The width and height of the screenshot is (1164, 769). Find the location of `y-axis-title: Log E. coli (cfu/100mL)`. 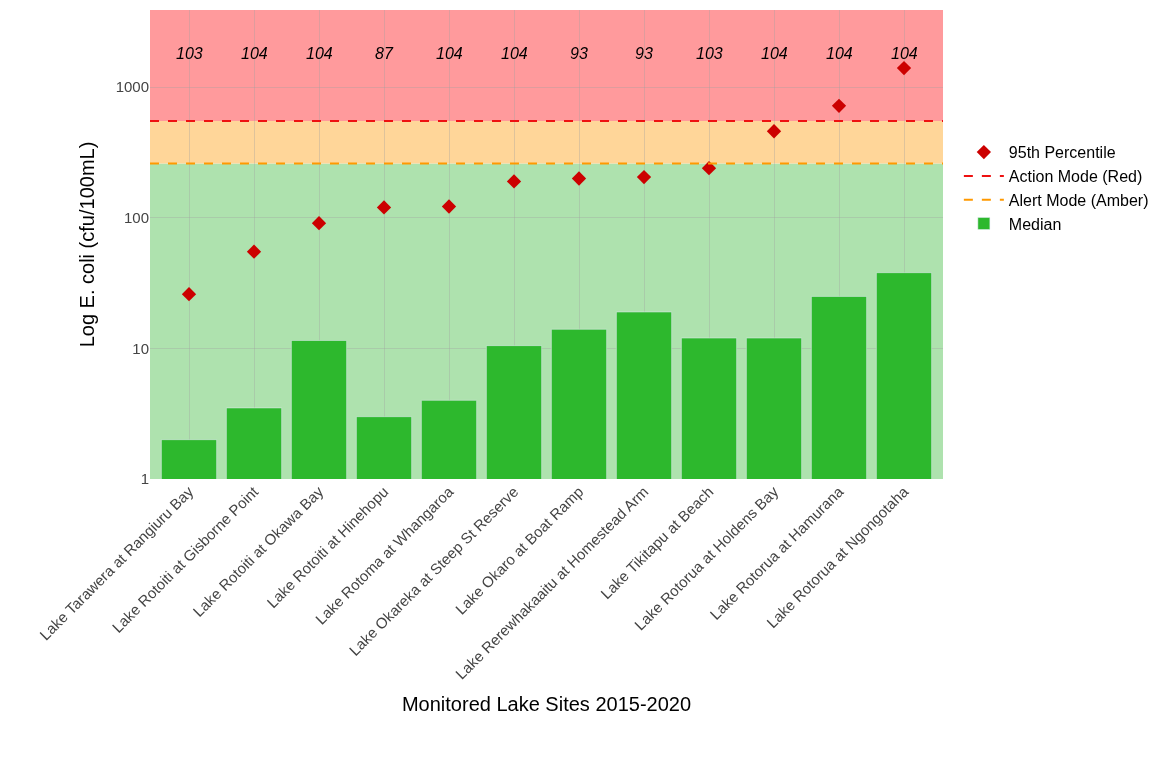

y-axis-title: Log E. coli (cfu/100mL) is located at coordinates (87, 244).